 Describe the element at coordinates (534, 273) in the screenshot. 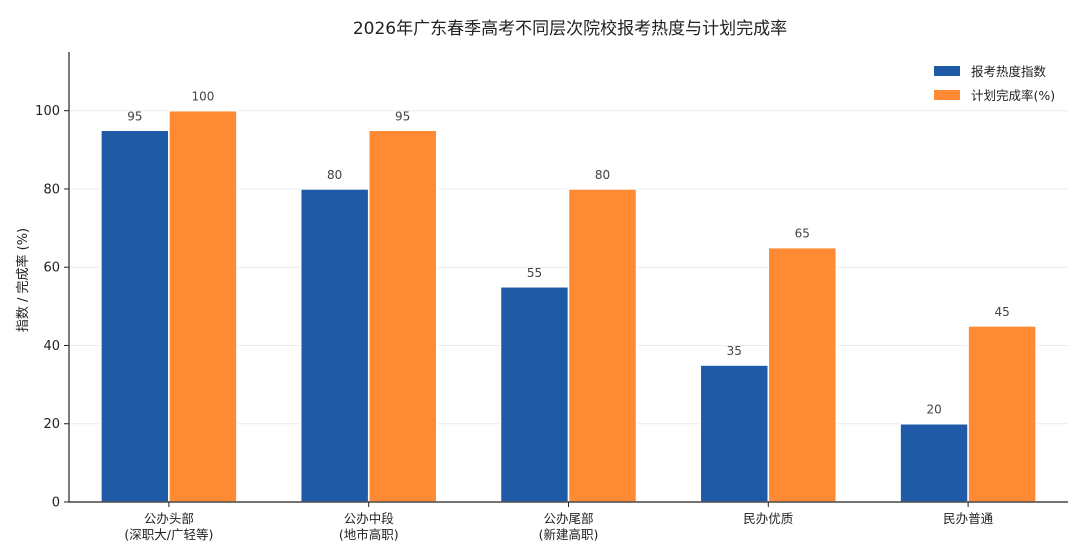

I see `data-label: 55` at that location.